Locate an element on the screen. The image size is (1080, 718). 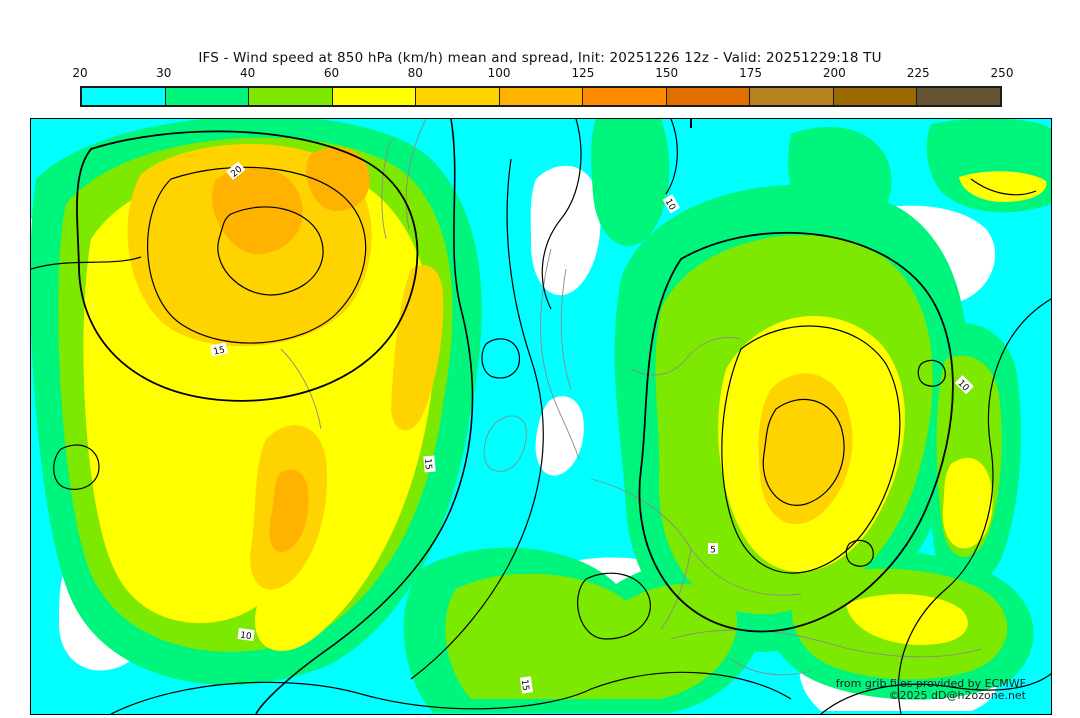
watermark-source: from grib files provided by ECMWF is located at coordinates (931, 683).